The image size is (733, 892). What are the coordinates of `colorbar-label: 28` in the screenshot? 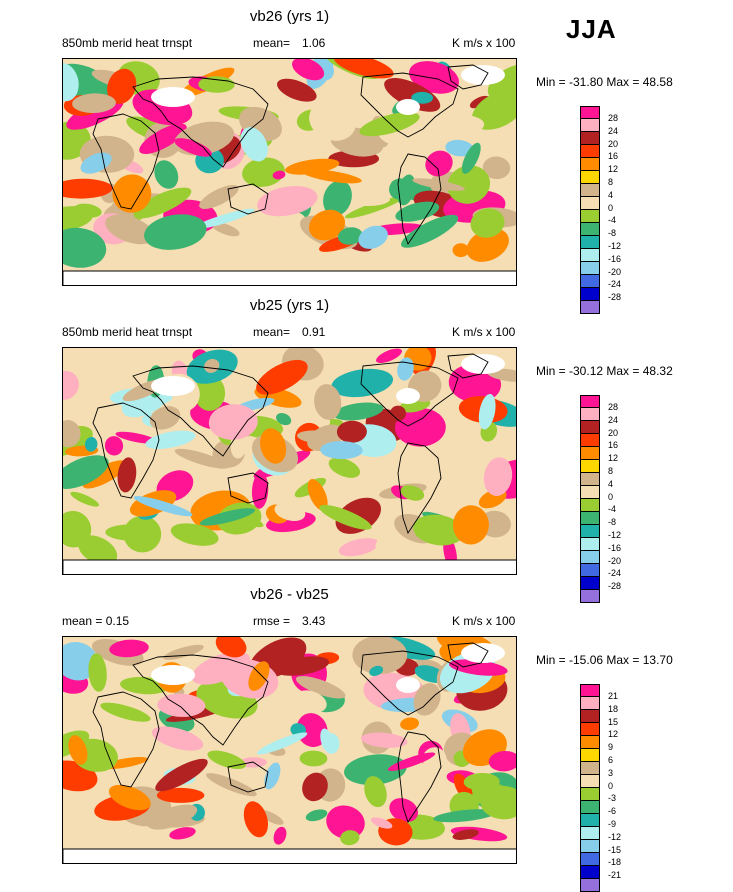 It's located at (613, 118).